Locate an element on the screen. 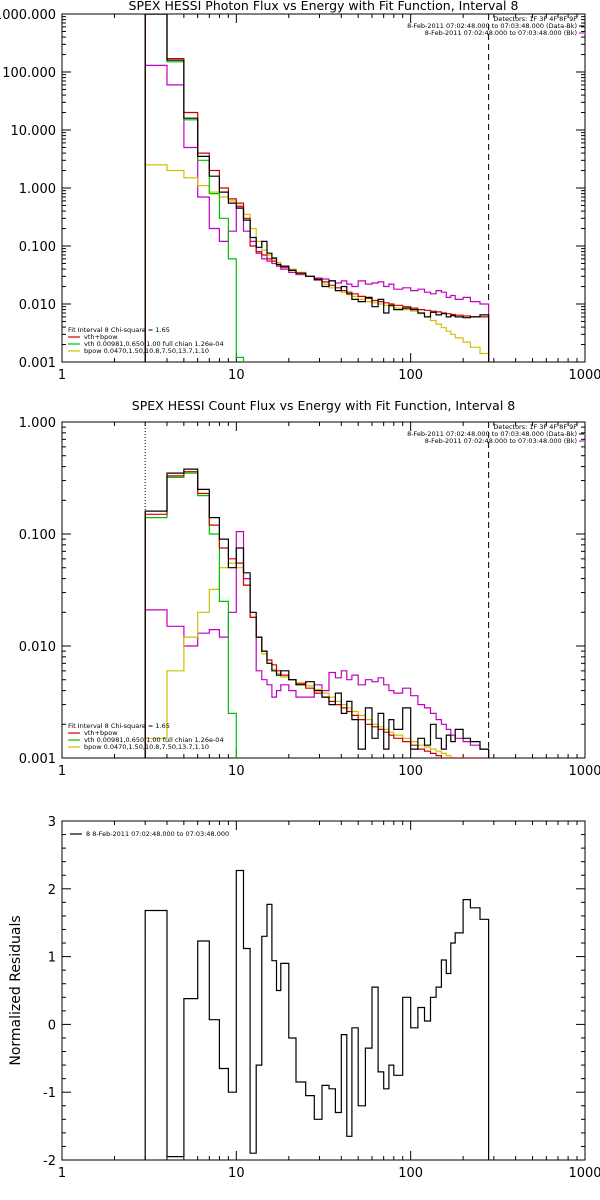 This screenshot has width=600, height=1200. y-axis-label: Normalized Residuals is located at coordinates (16, 990).